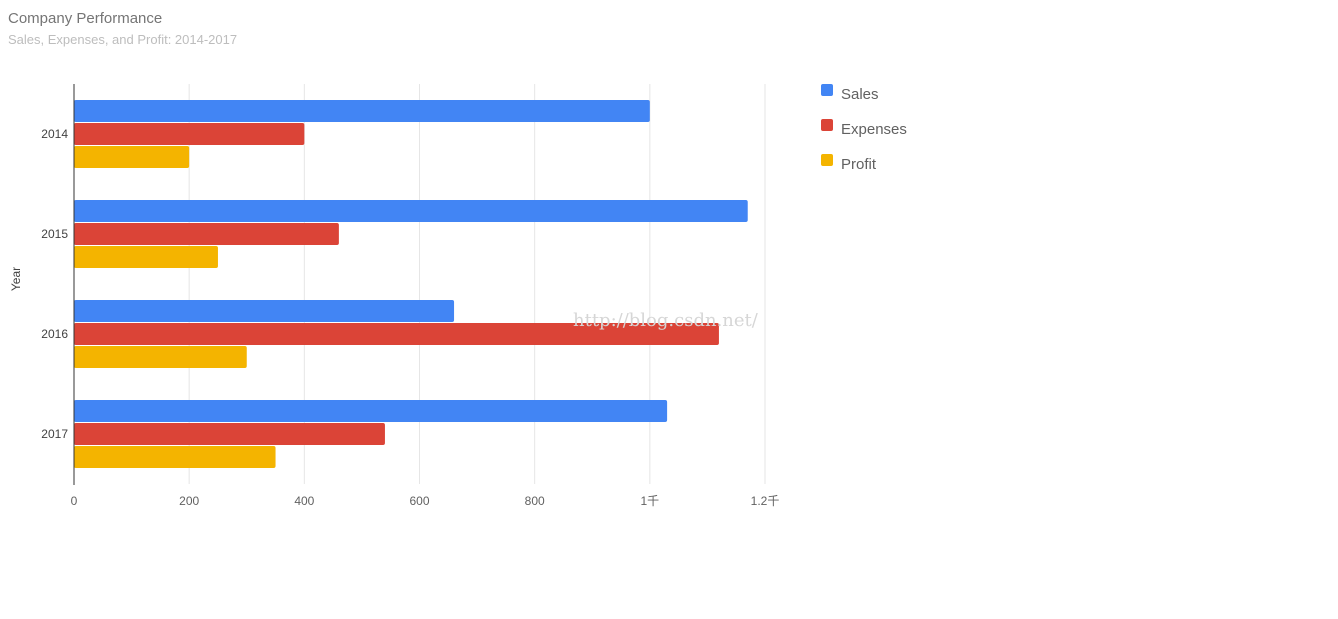  I want to click on x-tick-label: 600, so click(419, 501).